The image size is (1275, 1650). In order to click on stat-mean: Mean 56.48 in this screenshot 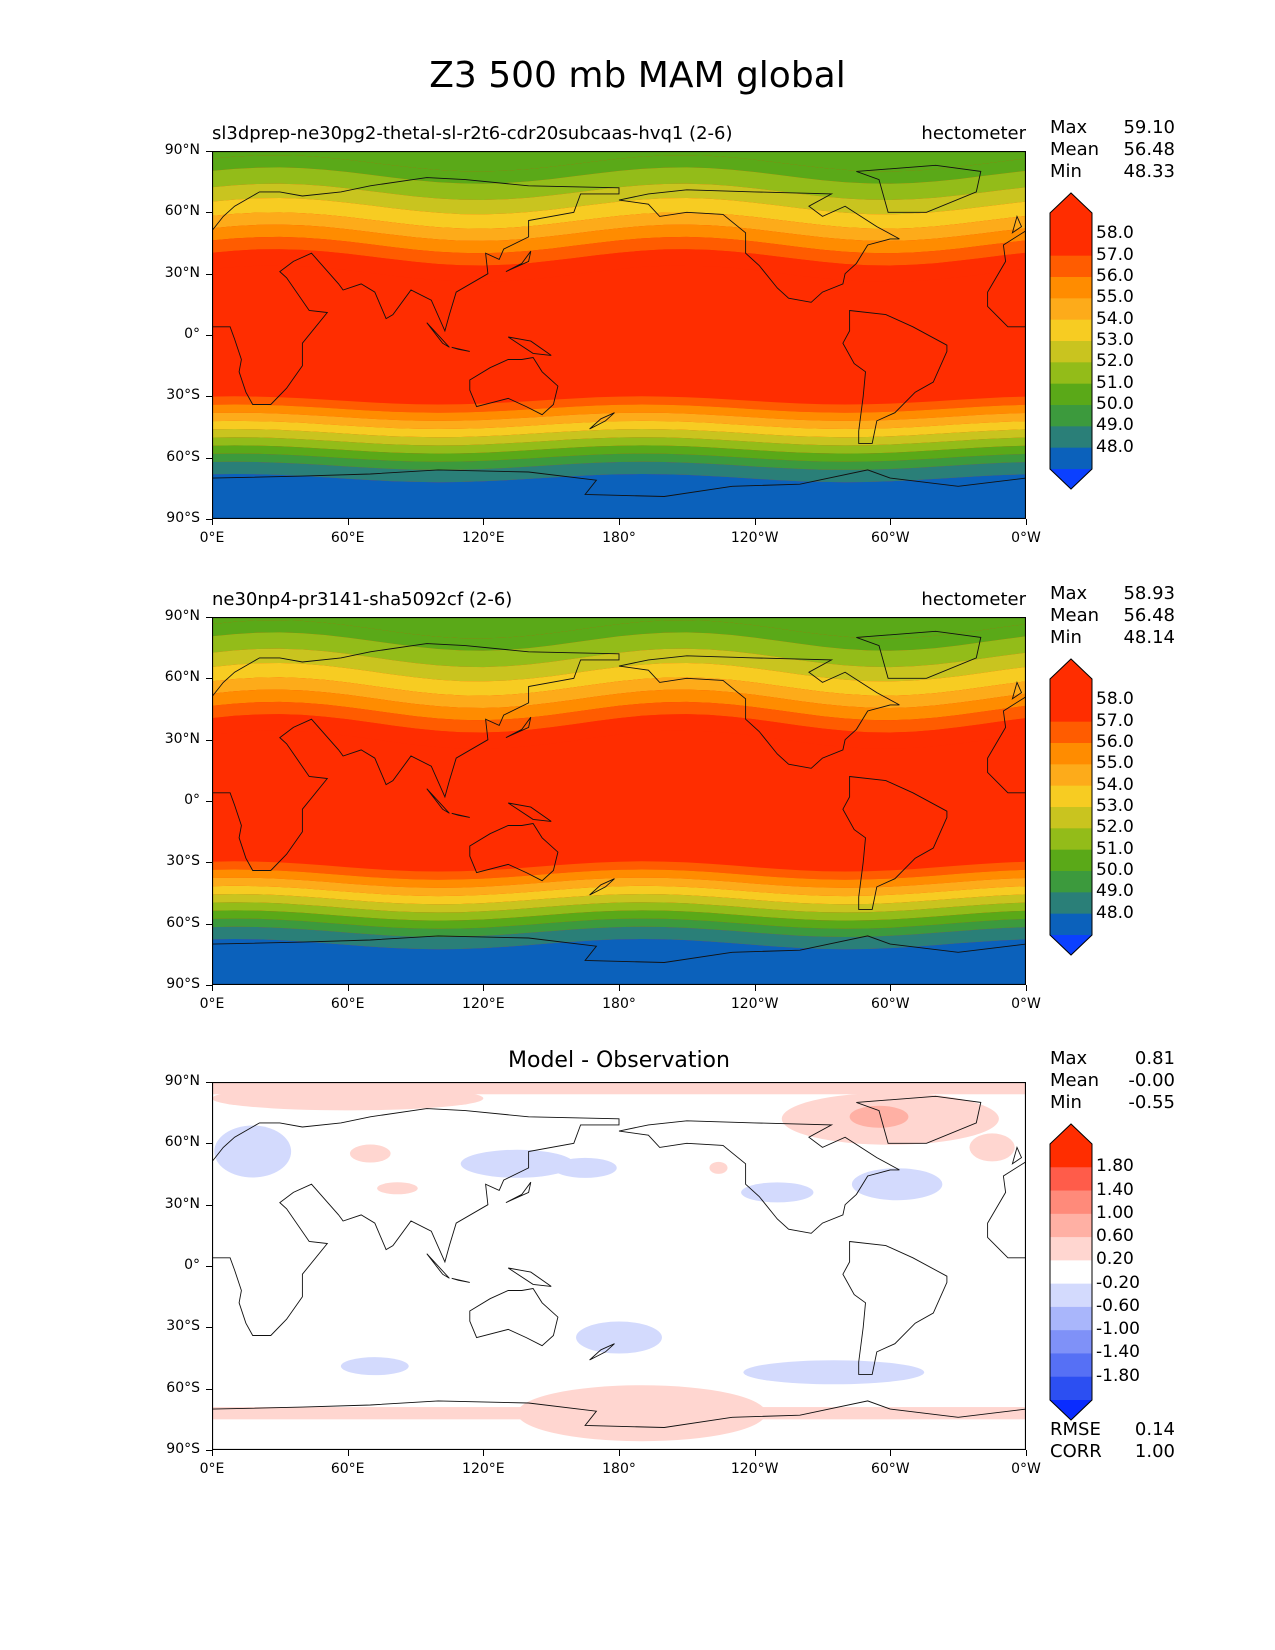, I will do `click(1112, 616)`.